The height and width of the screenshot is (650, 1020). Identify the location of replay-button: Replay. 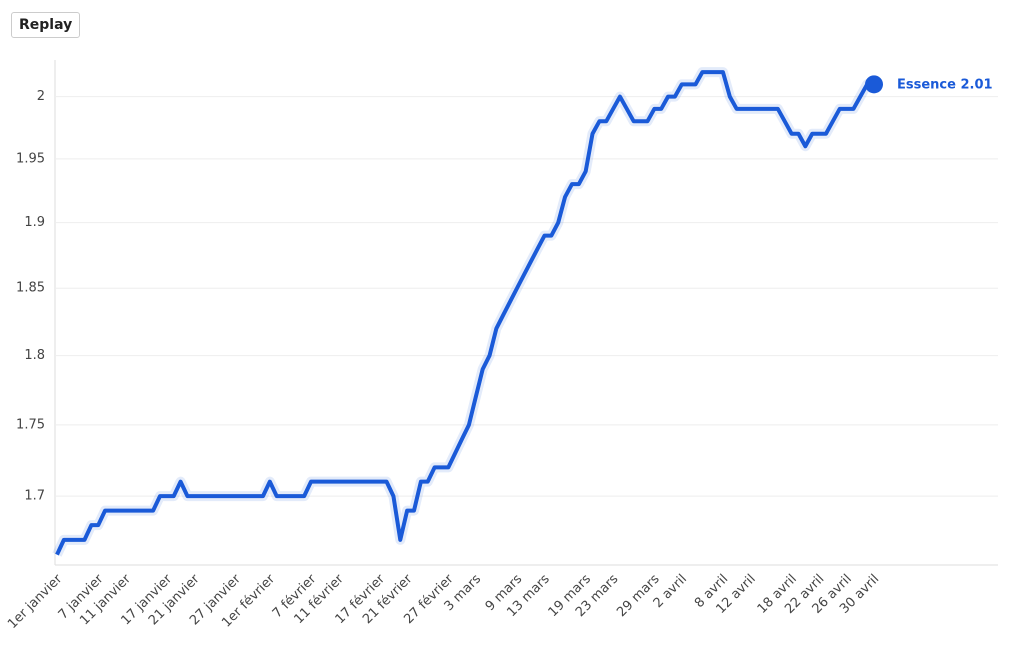
(46, 25).